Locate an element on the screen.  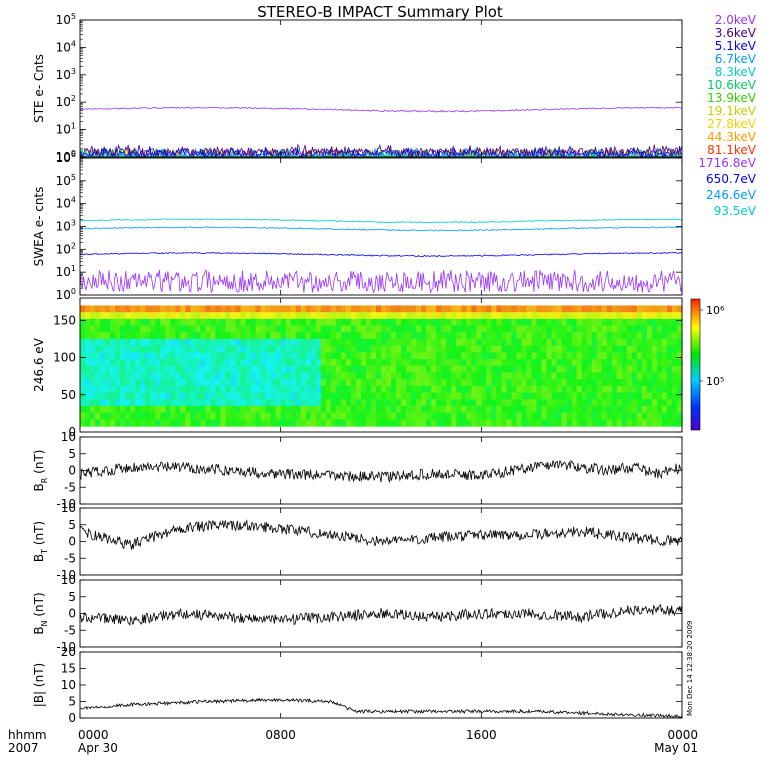
y-tick-label: 15 is located at coordinates (68, 669).